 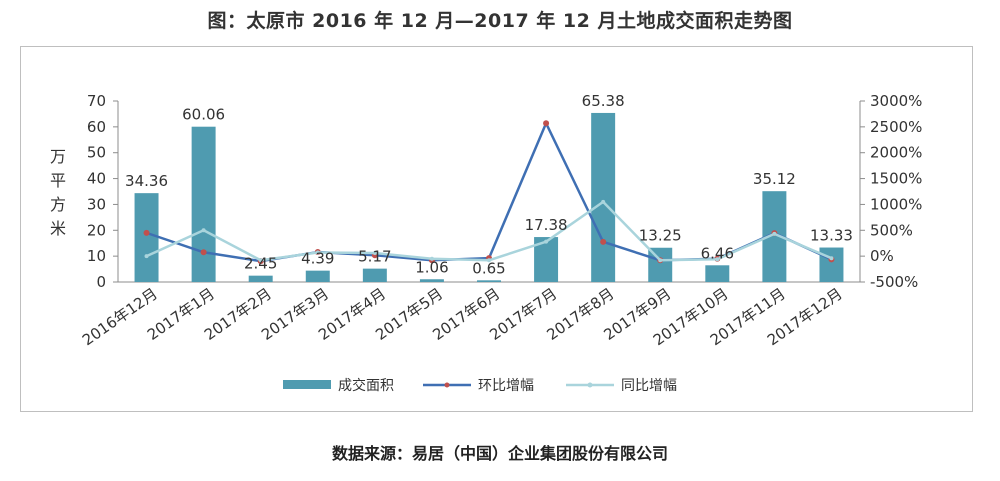 What do you see at coordinates (488, 268) in the screenshot?
I see `bar-data-label: 0.65` at bounding box center [488, 268].